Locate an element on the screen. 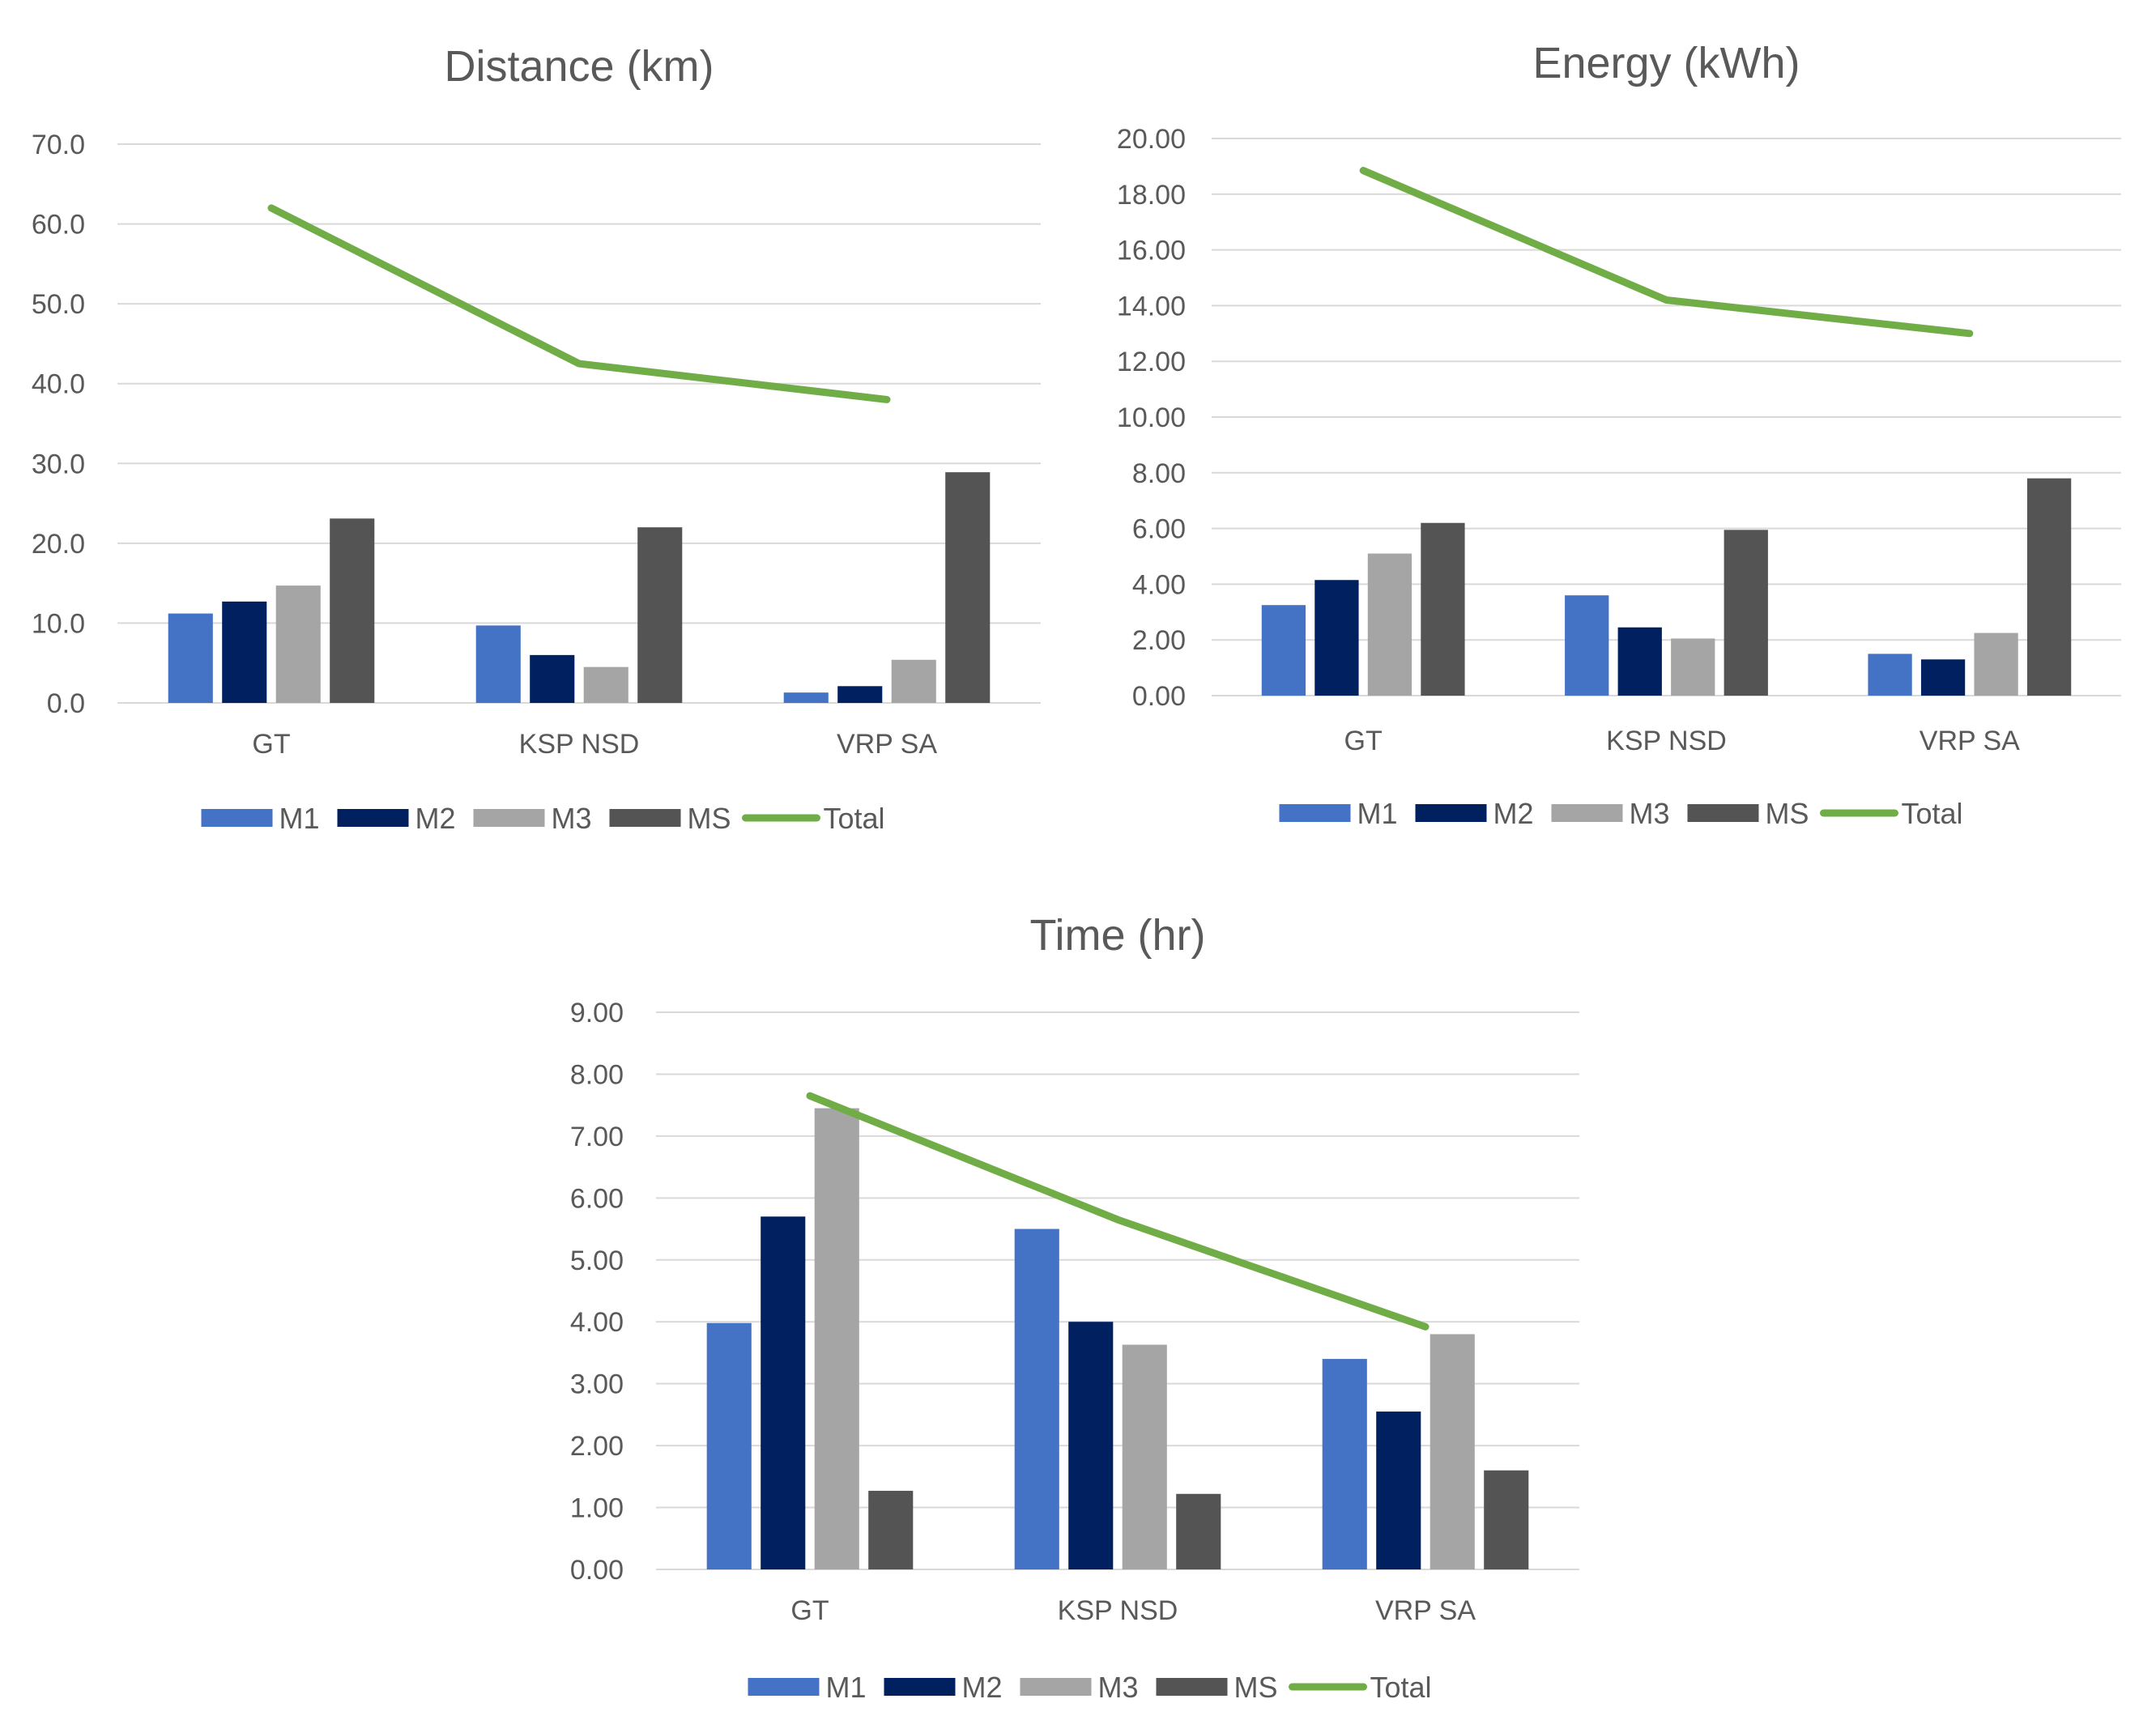 This screenshot has width=2156, height=1733. x-category-label: VRP SA is located at coordinates (1425, 1610).